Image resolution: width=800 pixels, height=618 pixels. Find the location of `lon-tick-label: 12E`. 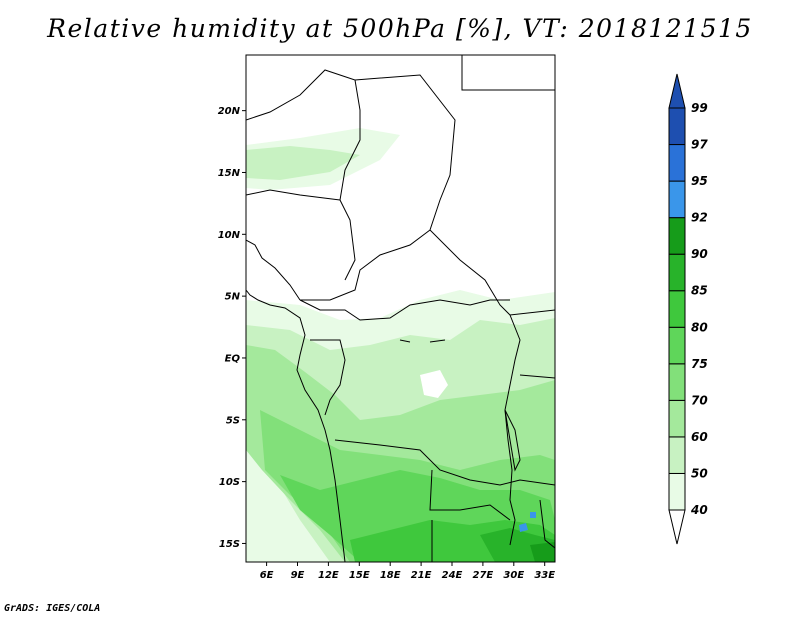

lon-tick-label: 12E is located at coordinates (328, 575).